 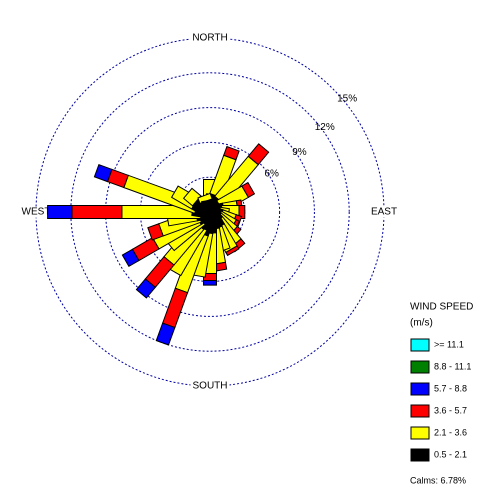 I want to click on legend-label: 3.6 - 5.7, so click(x=450, y=410).